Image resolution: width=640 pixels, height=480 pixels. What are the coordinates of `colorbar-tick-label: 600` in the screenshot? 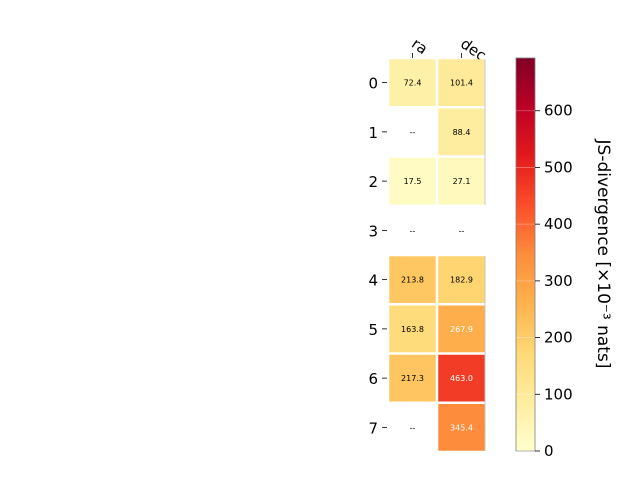 It's located at (558, 111).